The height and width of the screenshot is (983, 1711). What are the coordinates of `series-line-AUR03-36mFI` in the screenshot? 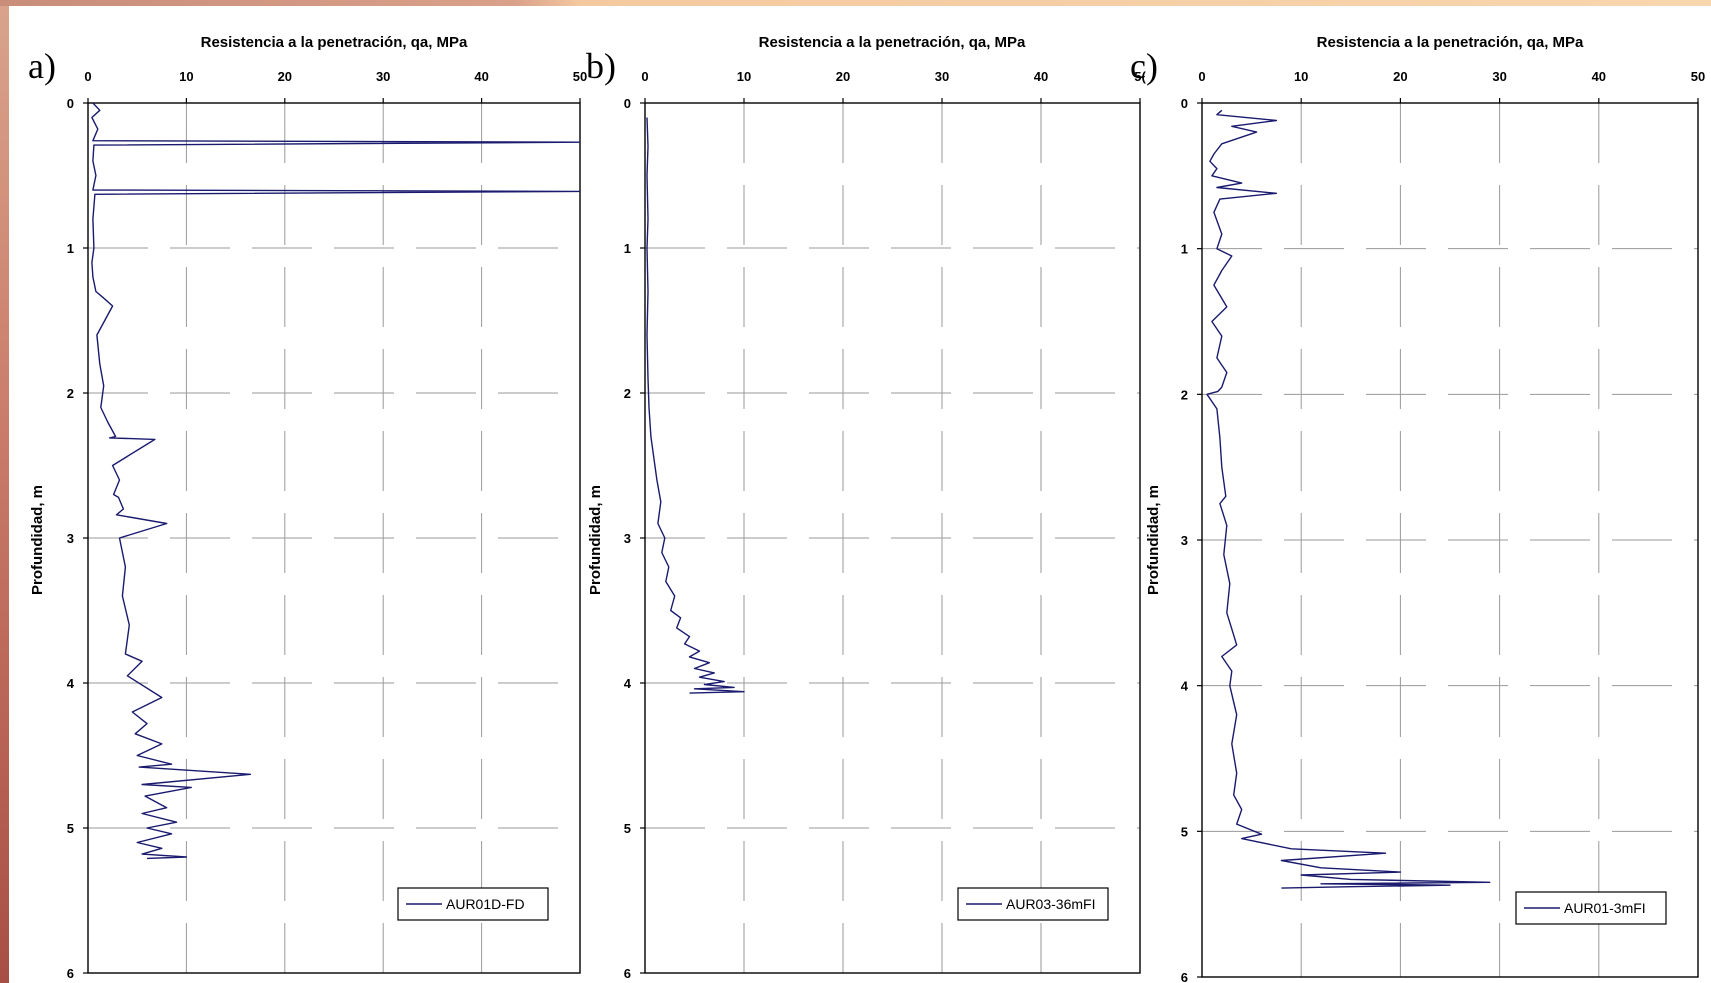 It's located at (695, 405).